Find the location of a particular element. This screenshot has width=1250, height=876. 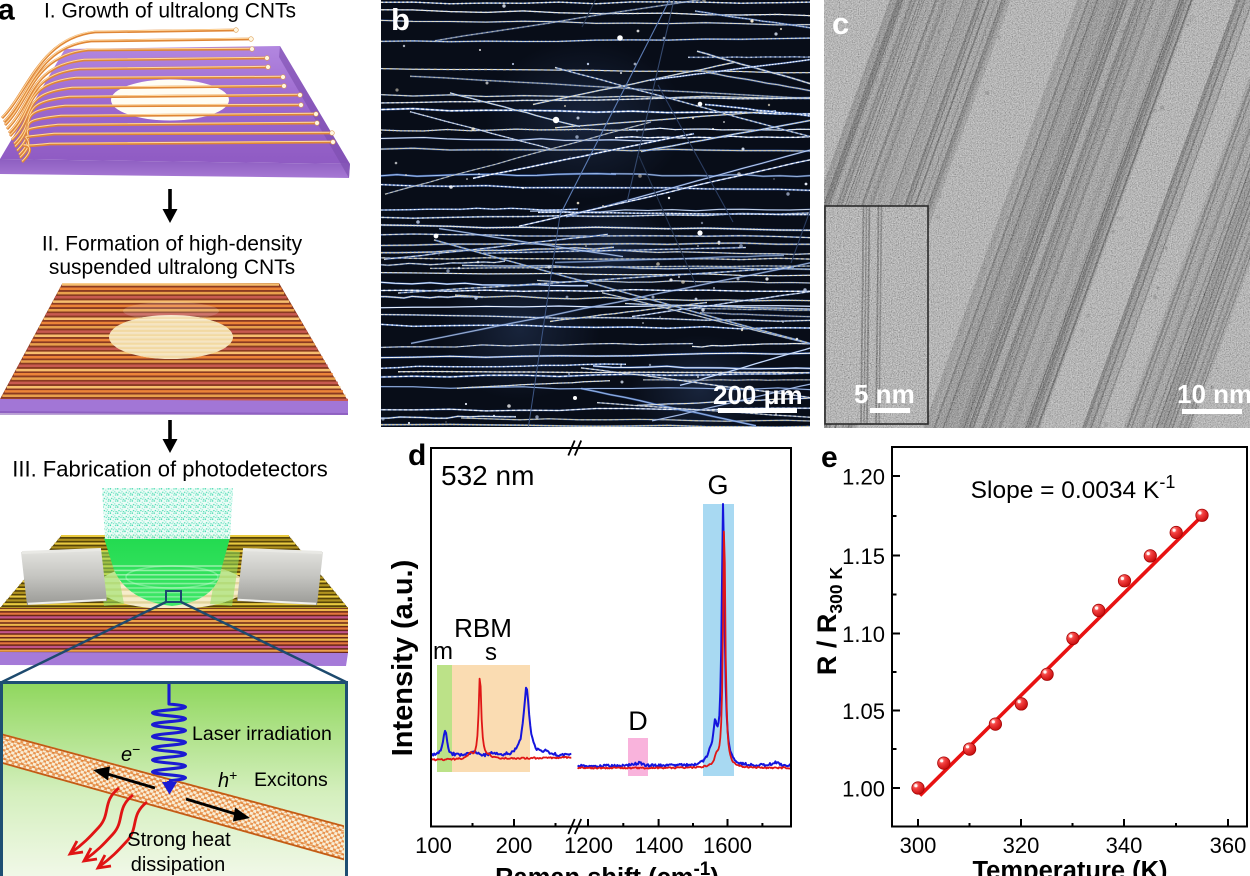

svg-text: e is located at coordinates (829, 457).